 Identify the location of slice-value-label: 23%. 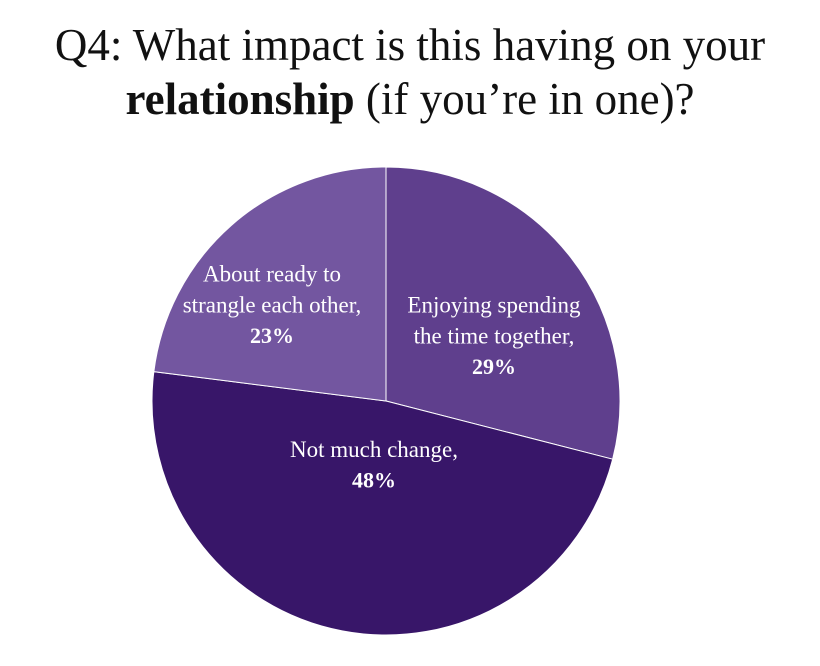
(272, 335).